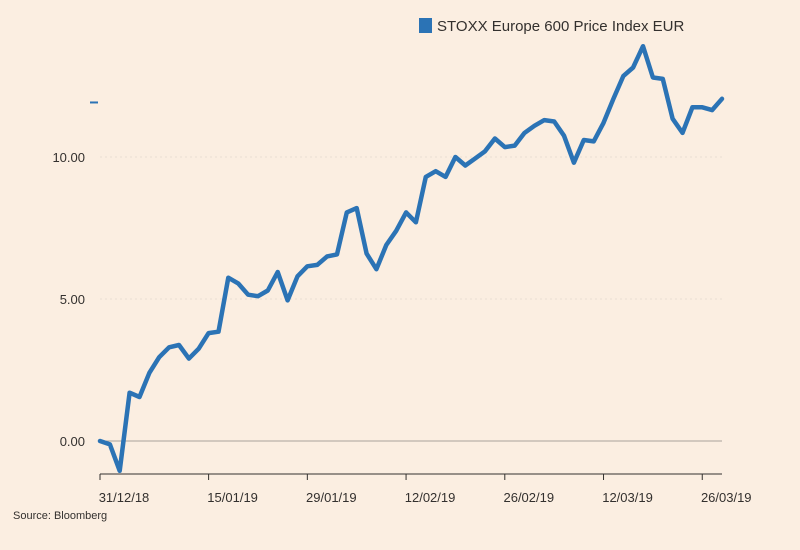 This screenshot has width=800, height=550. What do you see at coordinates (232, 497) in the screenshot?
I see `x-tick-label: 15/01/19` at bounding box center [232, 497].